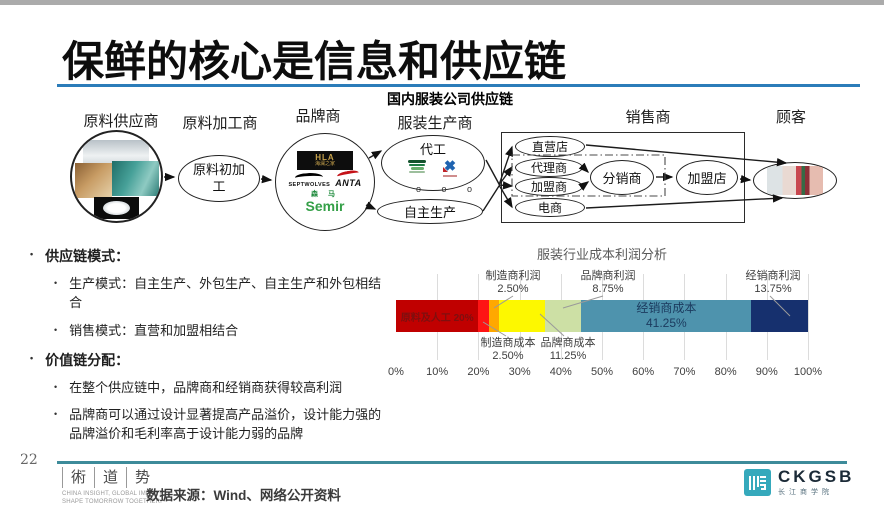 Image resolution: width=884 pixels, height=515 pixels. What do you see at coordinates (324, 164) in the screenshot?
I see `hla-logo-subtext: 海澜之家` at bounding box center [324, 164].